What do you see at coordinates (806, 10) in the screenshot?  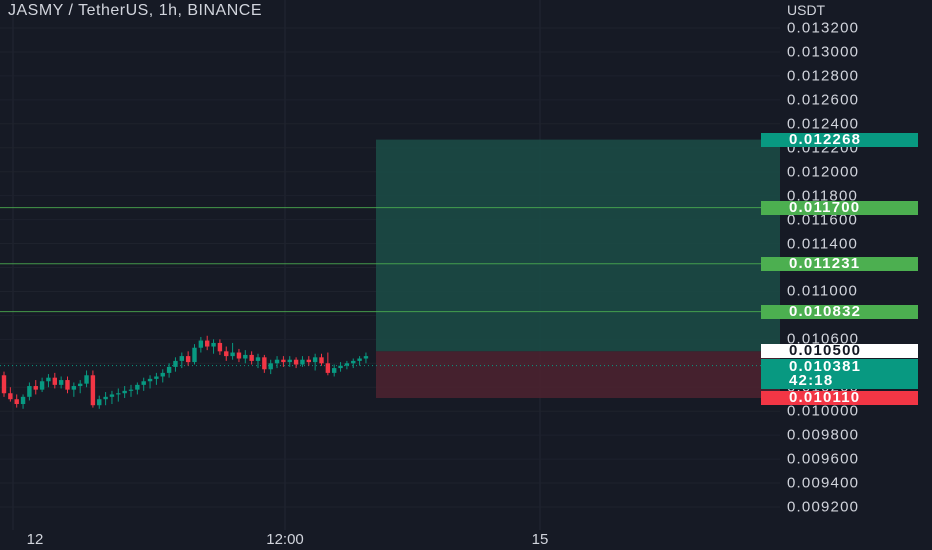 I see `price-axis-unit: USDT` at bounding box center [806, 10].